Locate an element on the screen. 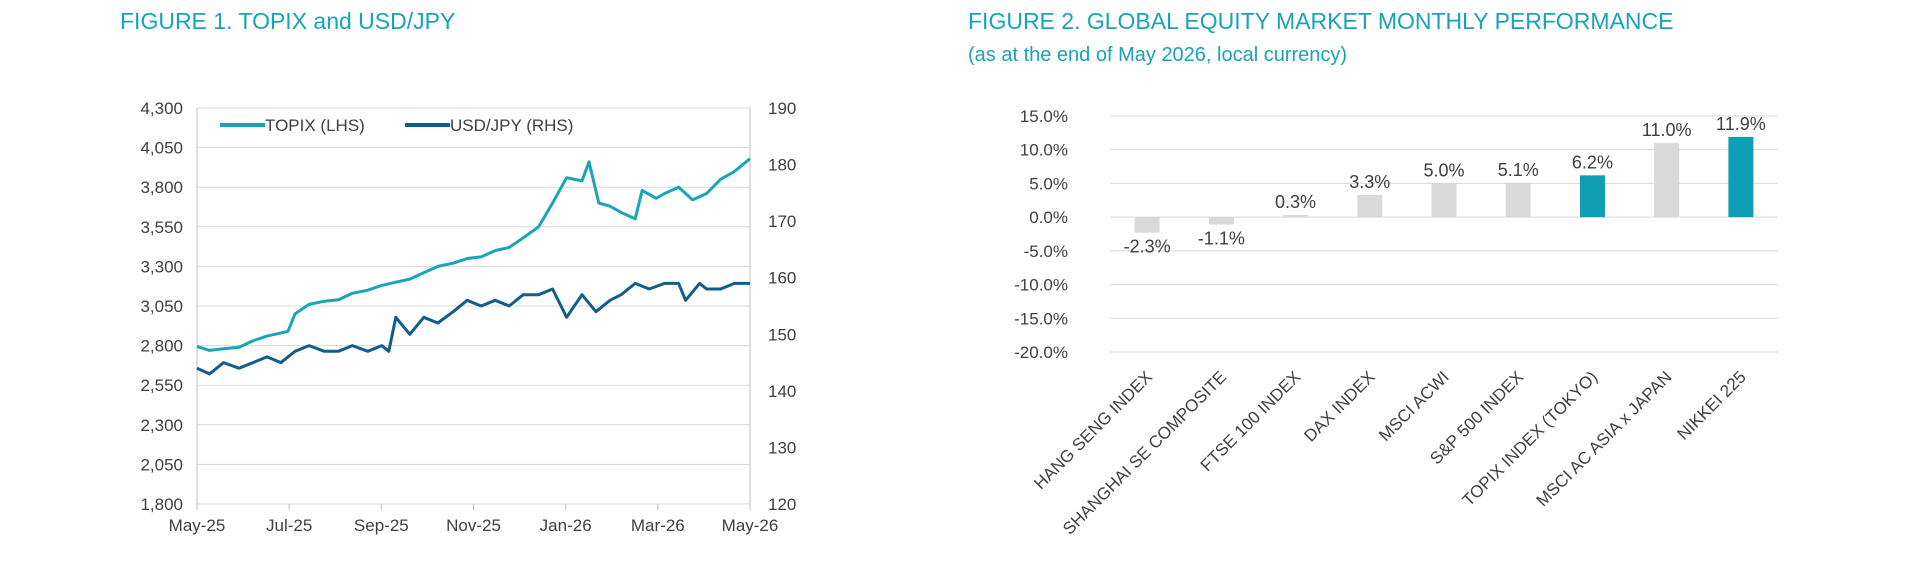  left-axis-tick-label: 2,550 is located at coordinates (161, 385).